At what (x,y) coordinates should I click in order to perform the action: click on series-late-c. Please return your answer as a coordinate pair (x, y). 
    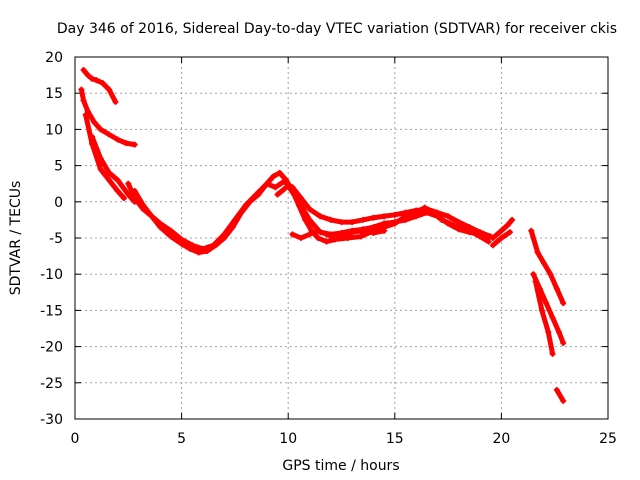
    Looking at the image, I should click on (544, 317).